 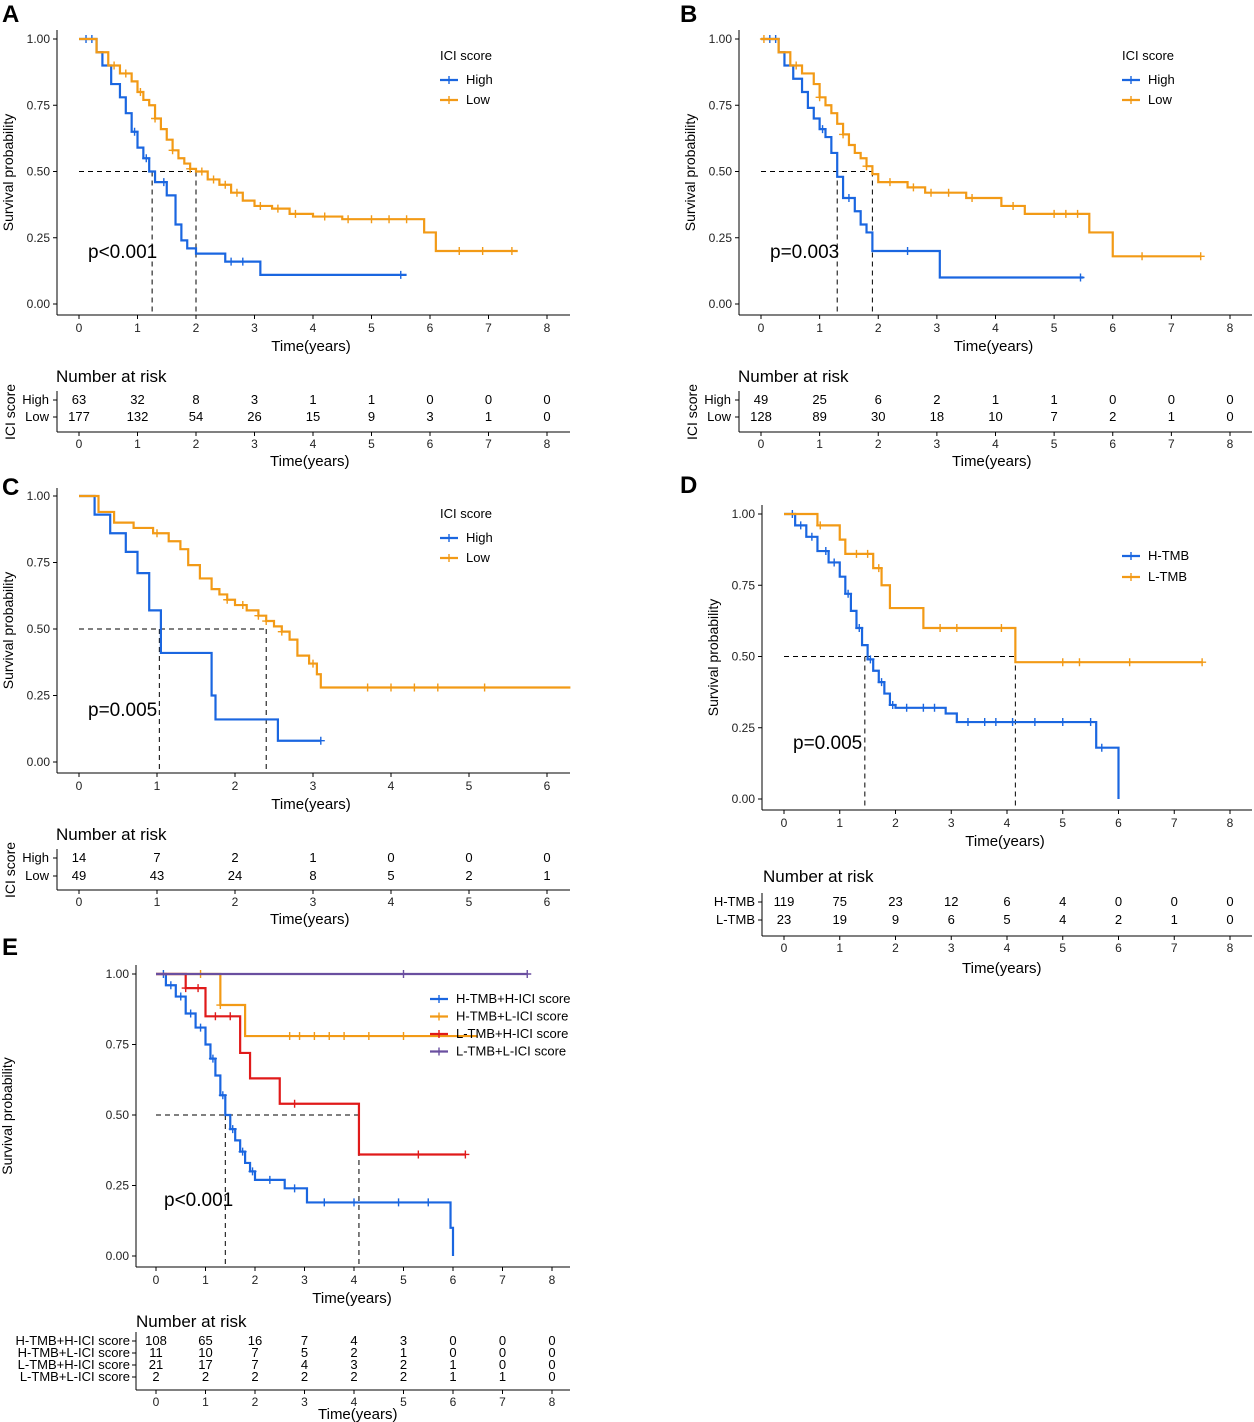 What do you see at coordinates (235, 875) in the screenshot?
I see `risk-value: 24` at bounding box center [235, 875].